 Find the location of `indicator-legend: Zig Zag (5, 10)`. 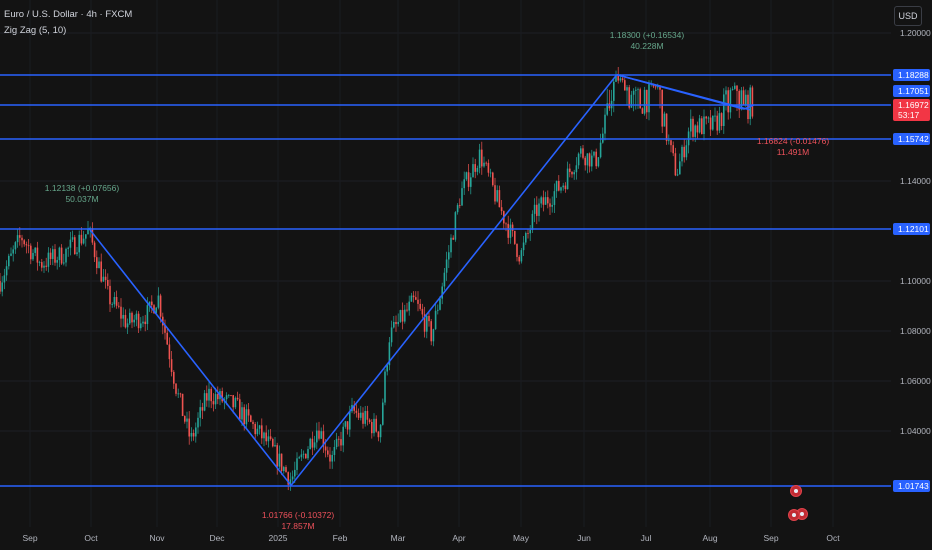

indicator-legend: Zig Zag (5, 10) is located at coordinates (35, 30).